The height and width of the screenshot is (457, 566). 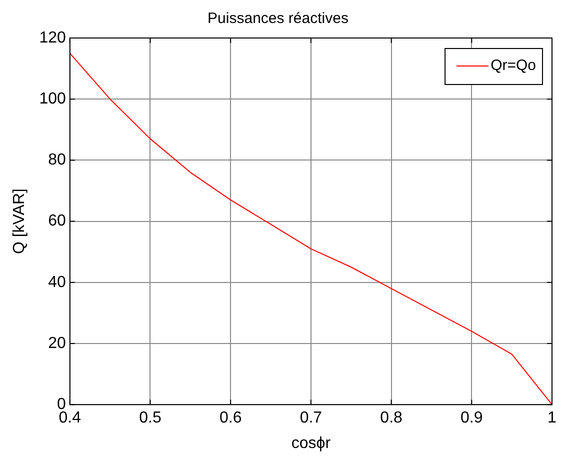 I want to click on x-tick-label: 1, so click(x=552, y=418).